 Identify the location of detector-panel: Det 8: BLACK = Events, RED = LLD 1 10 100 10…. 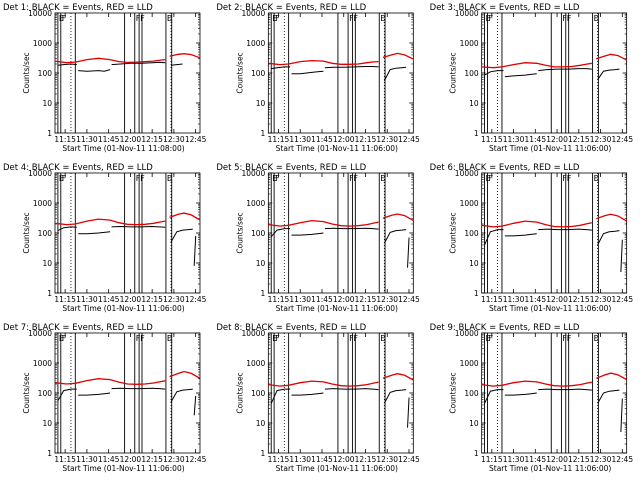
(318, 398).